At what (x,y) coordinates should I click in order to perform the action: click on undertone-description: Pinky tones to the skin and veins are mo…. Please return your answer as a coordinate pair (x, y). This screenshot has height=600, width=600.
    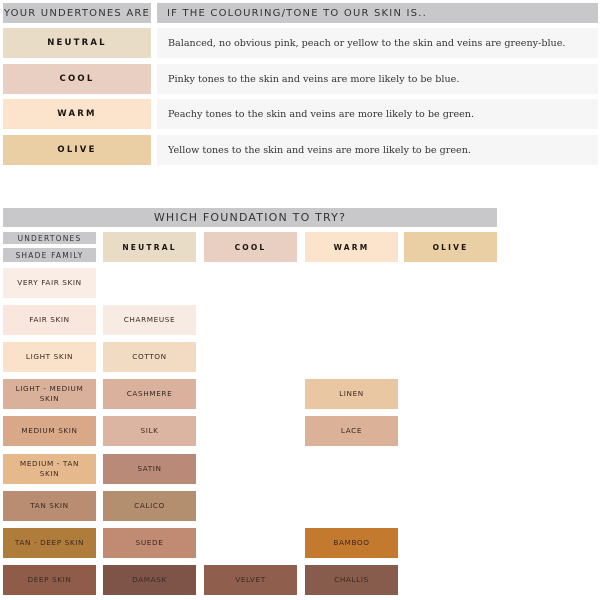
    Looking at the image, I should click on (377, 79).